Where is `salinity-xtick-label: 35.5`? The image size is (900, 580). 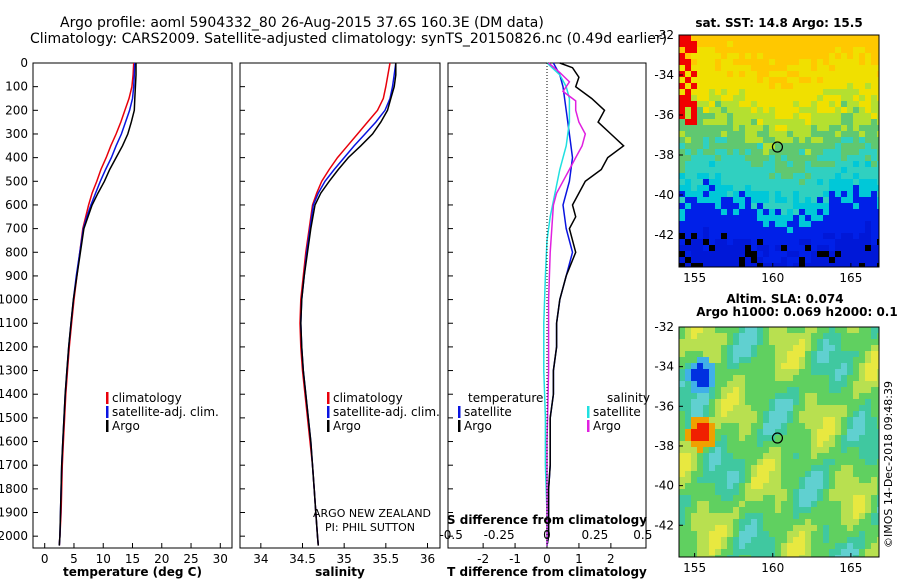
salinity-xtick-label: 35.5 is located at coordinates (385, 559).